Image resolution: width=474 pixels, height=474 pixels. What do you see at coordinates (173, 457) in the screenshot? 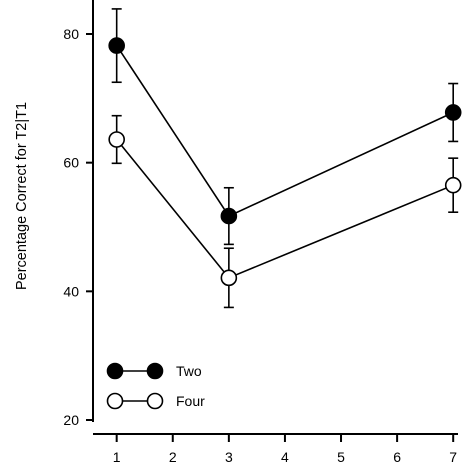
I see `x-tick-label: 2` at bounding box center [173, 457].